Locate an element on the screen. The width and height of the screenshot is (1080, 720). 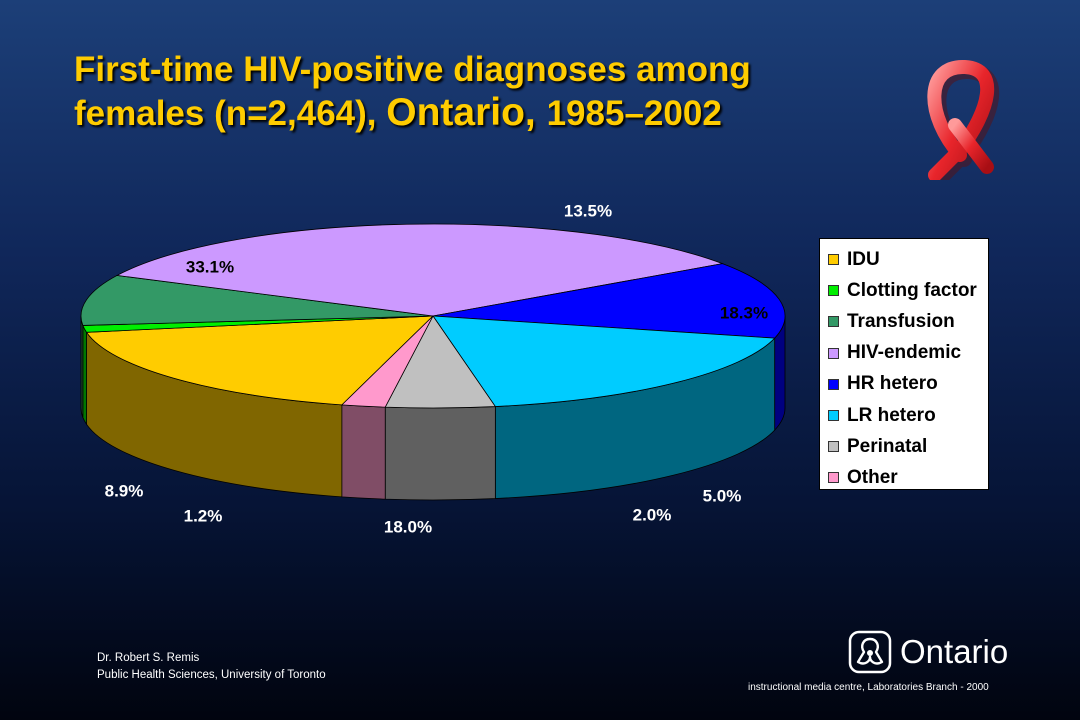
legend-label-hr-hetero: HR hetero is located at coordinates (892, 384).